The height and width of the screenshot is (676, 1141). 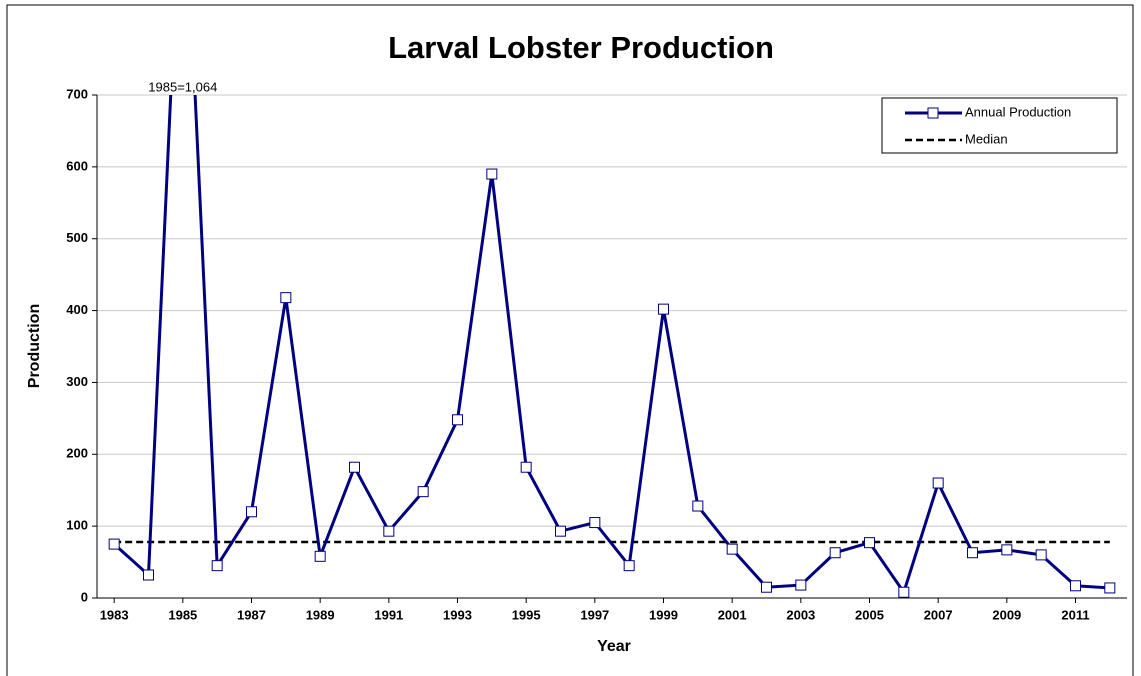 What do you see at coordinates (1006, 614) in the screenshot?
I see `x-tick-label: 2009` at bounding box center [1006, 614].